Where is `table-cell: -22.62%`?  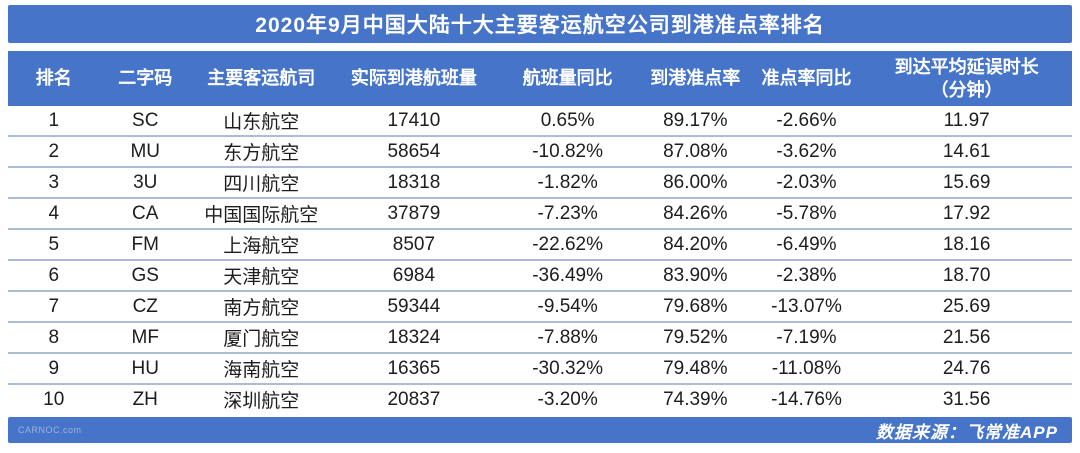 table-cell: -22.62% is located at coordinates (567, 244).